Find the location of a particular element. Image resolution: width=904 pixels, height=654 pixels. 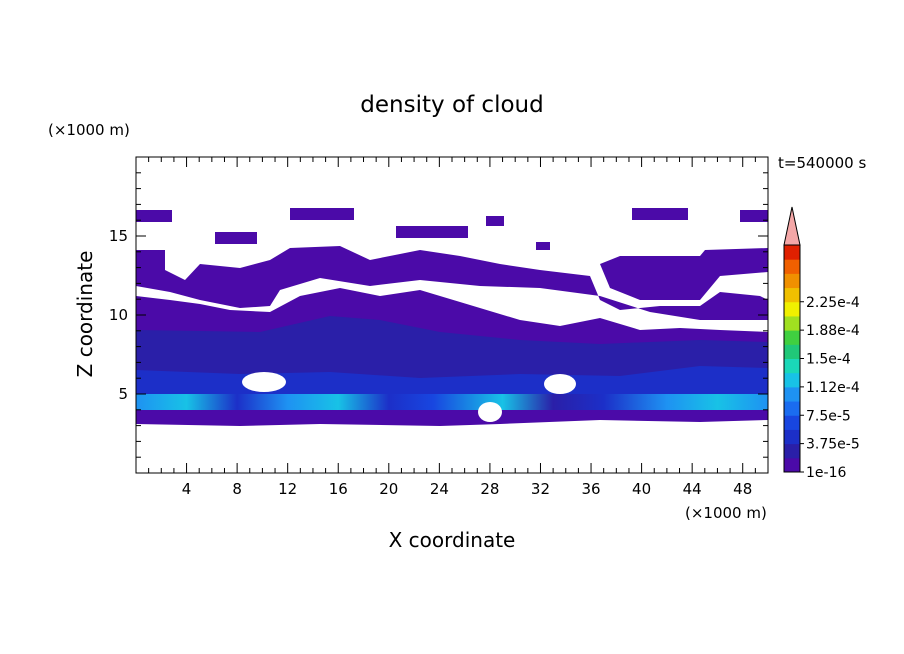

y-tick-label: 10 is located at coordinates (118, 315).